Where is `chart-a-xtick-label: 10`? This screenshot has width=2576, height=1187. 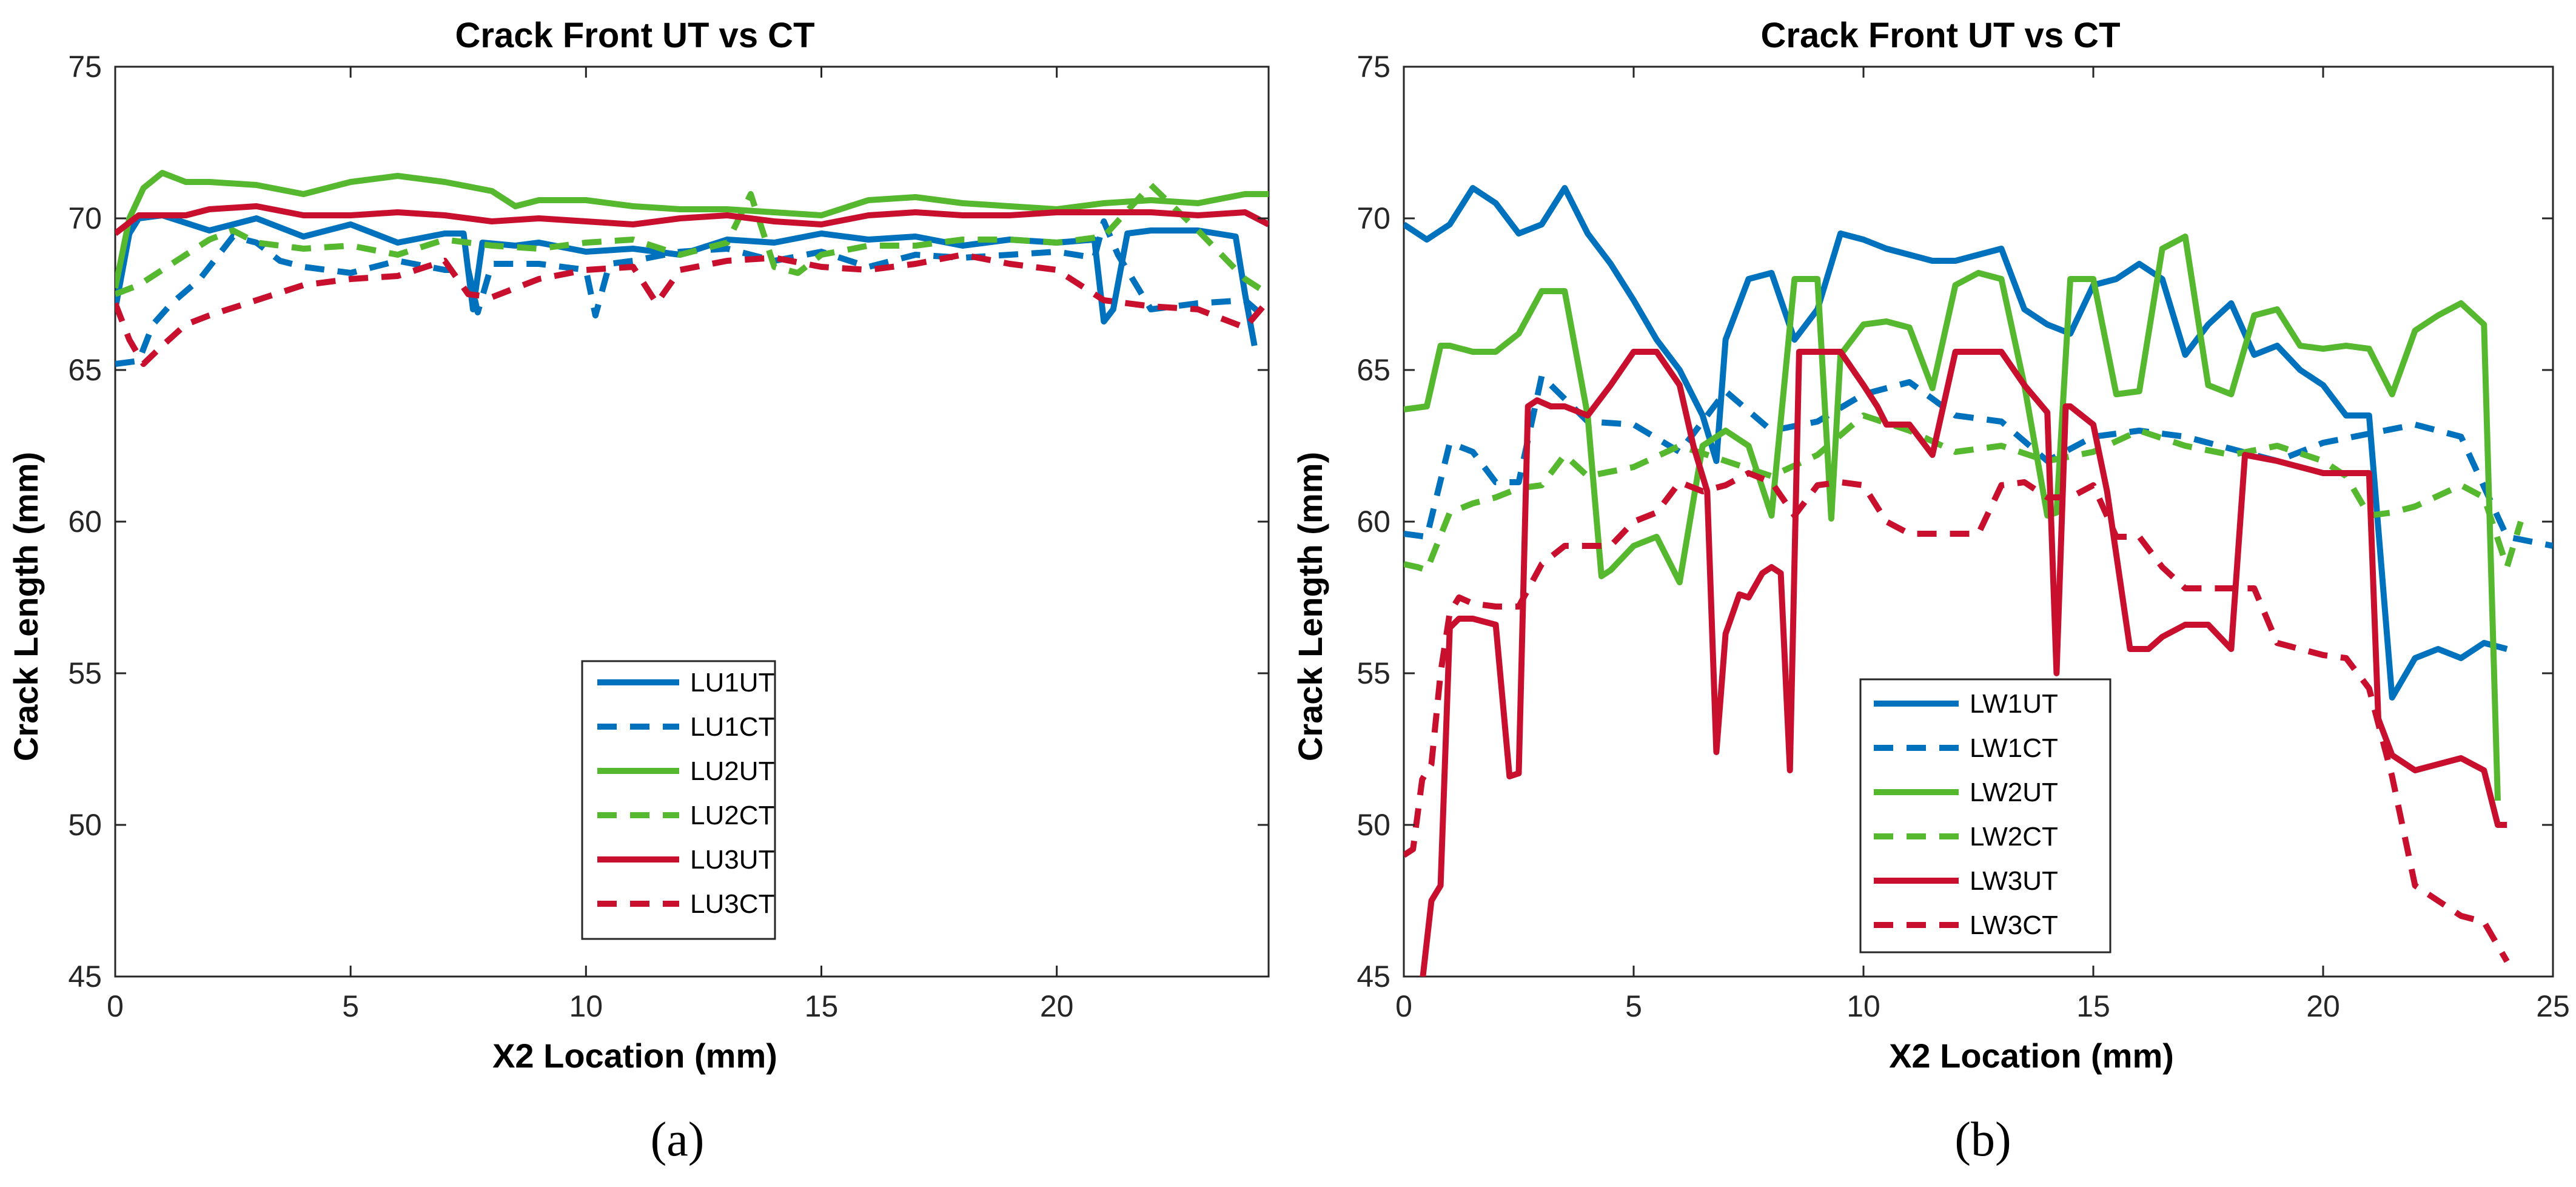 chart-a-xtick-label: 10 is located at coordinates (586, 1006).